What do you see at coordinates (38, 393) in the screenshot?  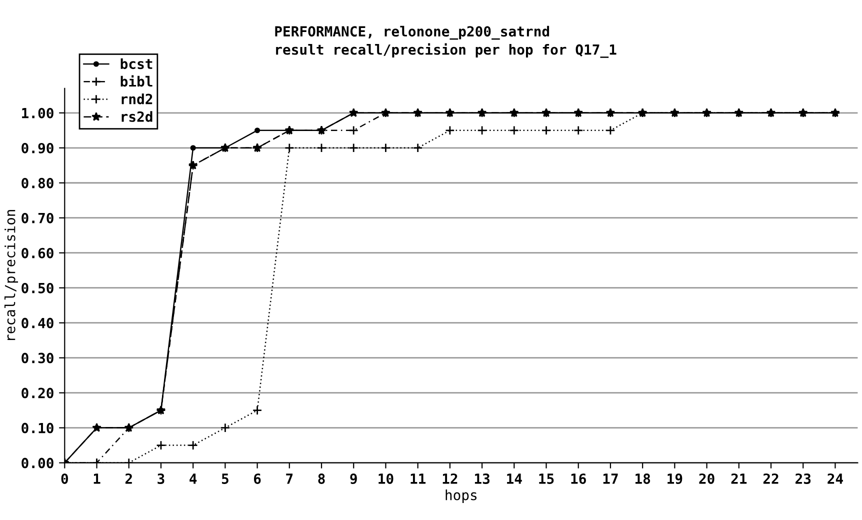 I see `y-tick-label: 0.20` at bounding box center [38, 393].